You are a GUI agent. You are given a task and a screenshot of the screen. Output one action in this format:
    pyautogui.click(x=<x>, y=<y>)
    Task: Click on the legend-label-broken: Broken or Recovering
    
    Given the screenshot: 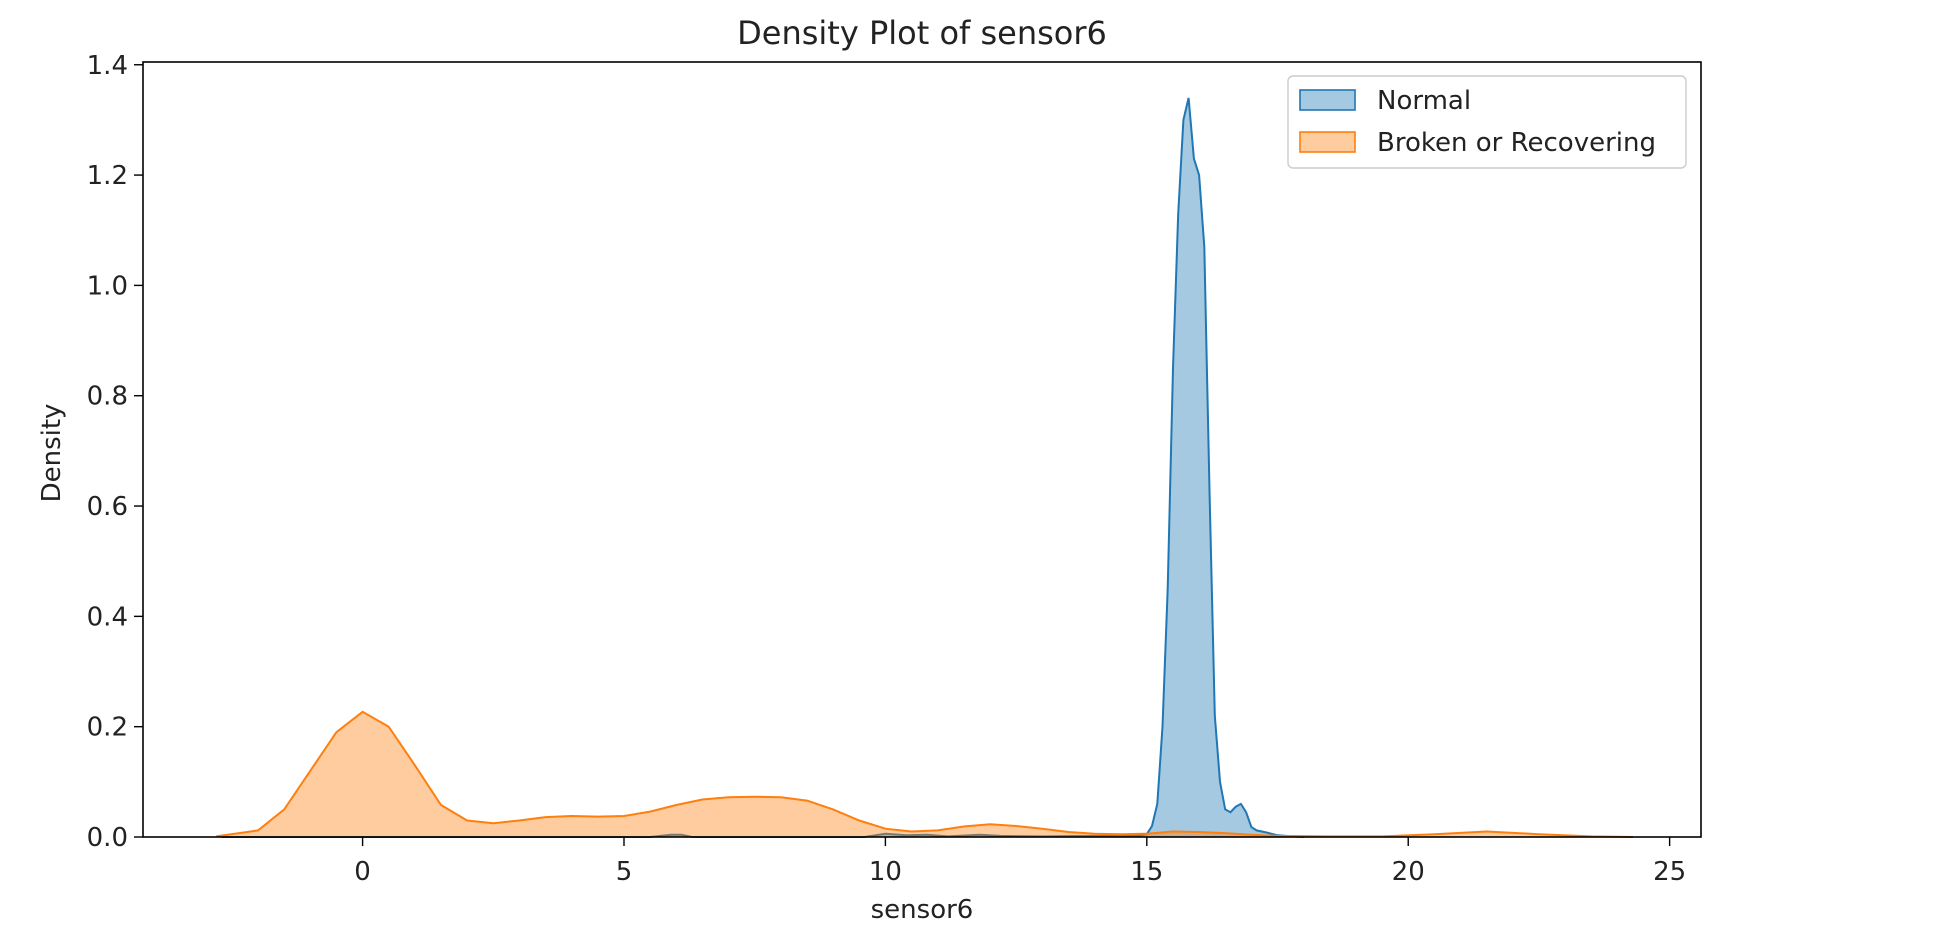 What is the action you would take?
    pyautogui.click(x=1516, y=143)
    